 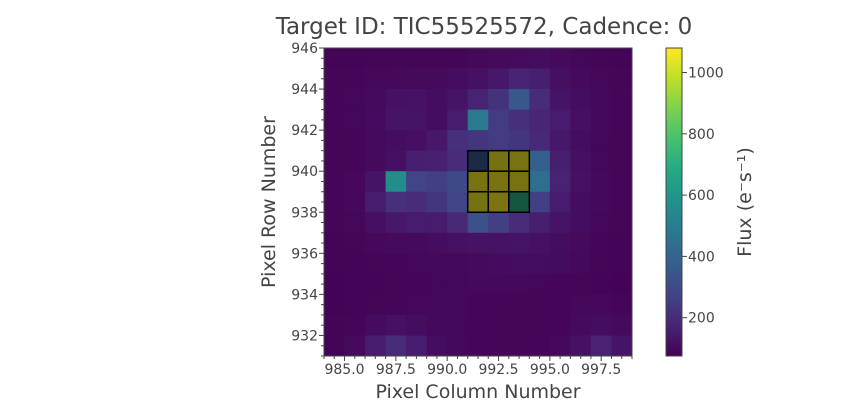 What do you see at coordinates (477, 390) in the screenshot?
I see `x-axis-label: Pixel Column Number` at bounding box center [477, 390].